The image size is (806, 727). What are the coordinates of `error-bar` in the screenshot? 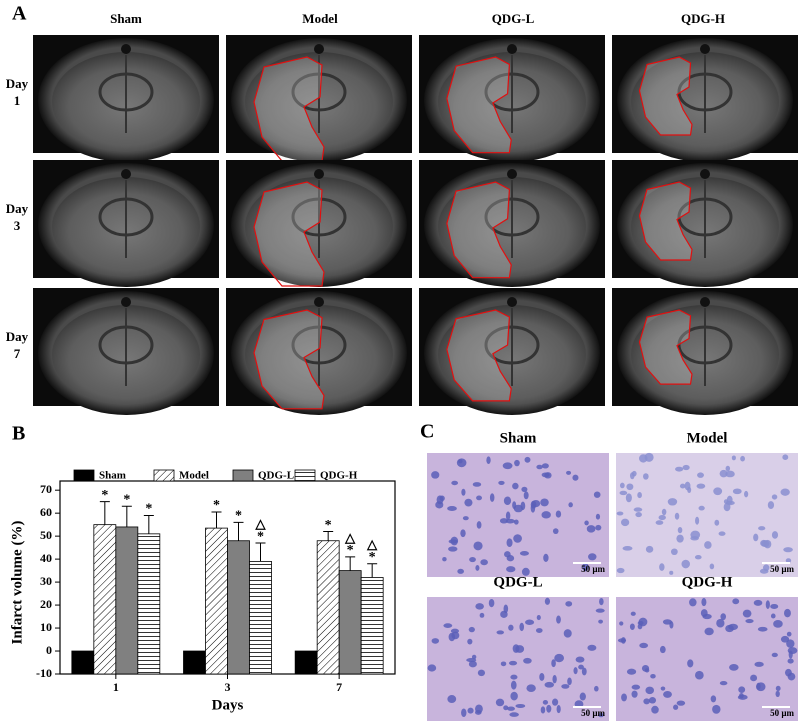 It's located at (238, 531).